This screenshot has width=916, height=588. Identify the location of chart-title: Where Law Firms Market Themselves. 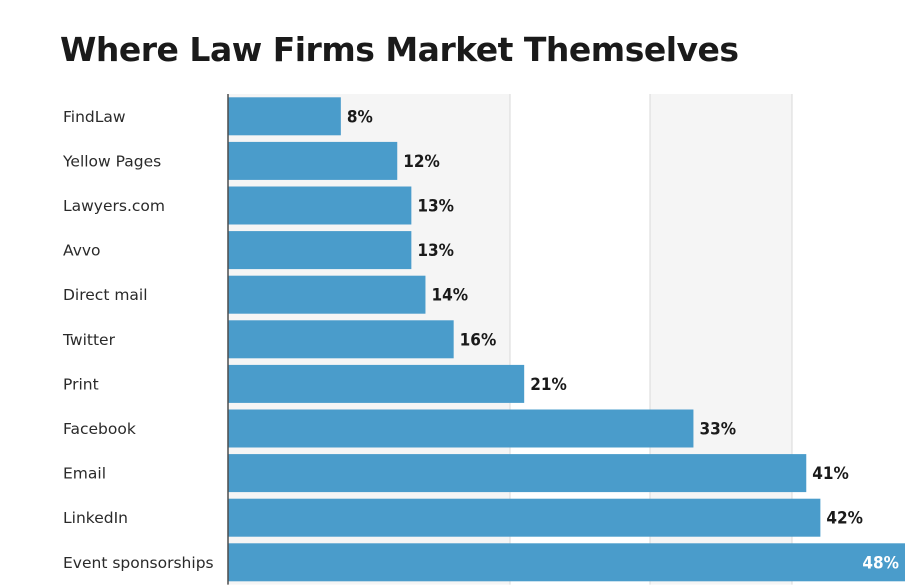
(399, 49).